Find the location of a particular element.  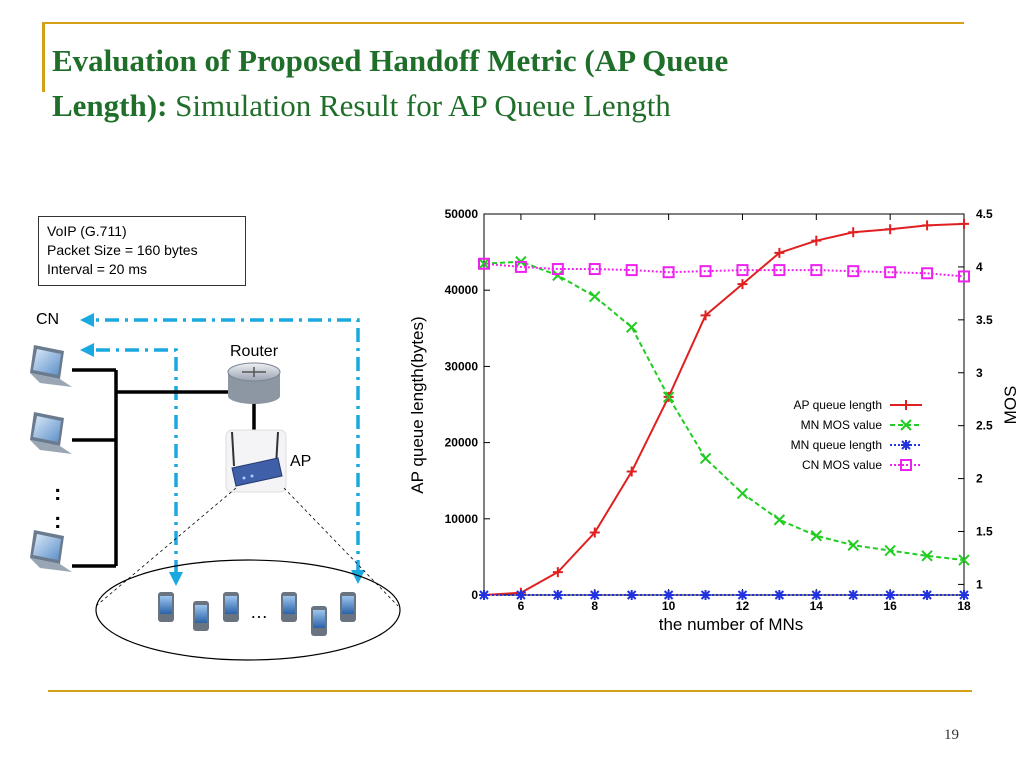

x-axis-label: the number of MNs is located at coordinates (731, 624).